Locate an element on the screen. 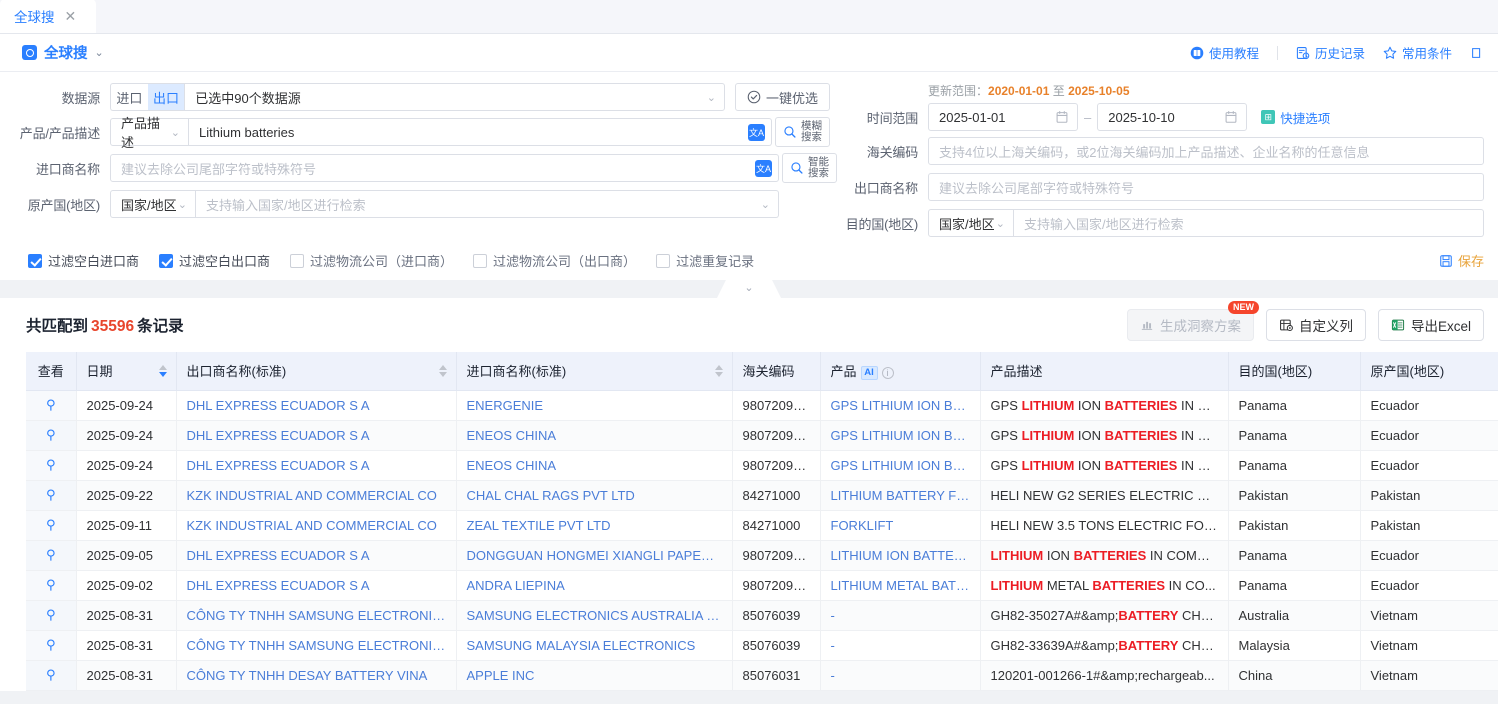 This screenshot has width=1498, height=704. origin-input: 支持输入国家/地区进行检索 ⌄ is located at coordinates (487, 204).